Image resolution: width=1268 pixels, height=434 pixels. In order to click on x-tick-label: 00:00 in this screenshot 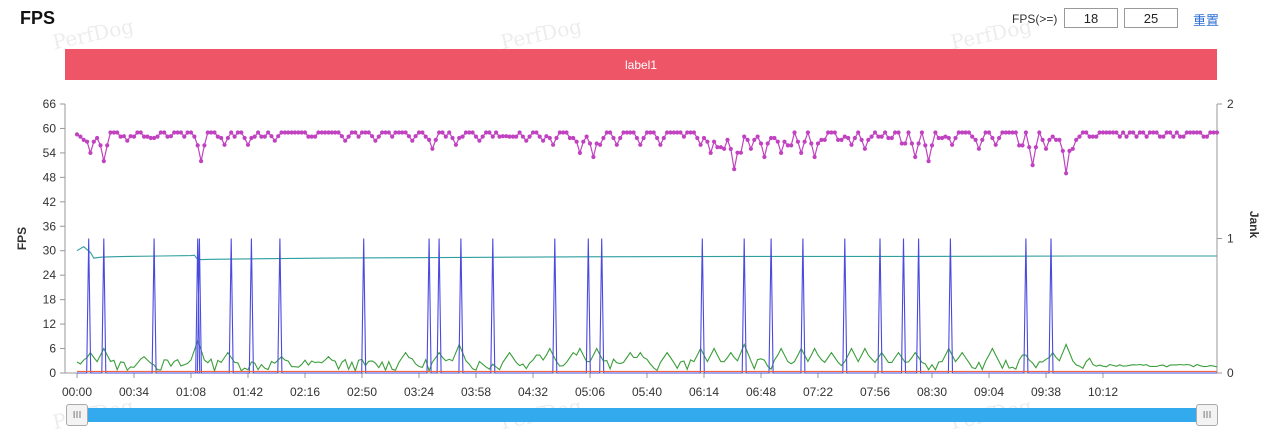, I will do `click(77, 392)`.